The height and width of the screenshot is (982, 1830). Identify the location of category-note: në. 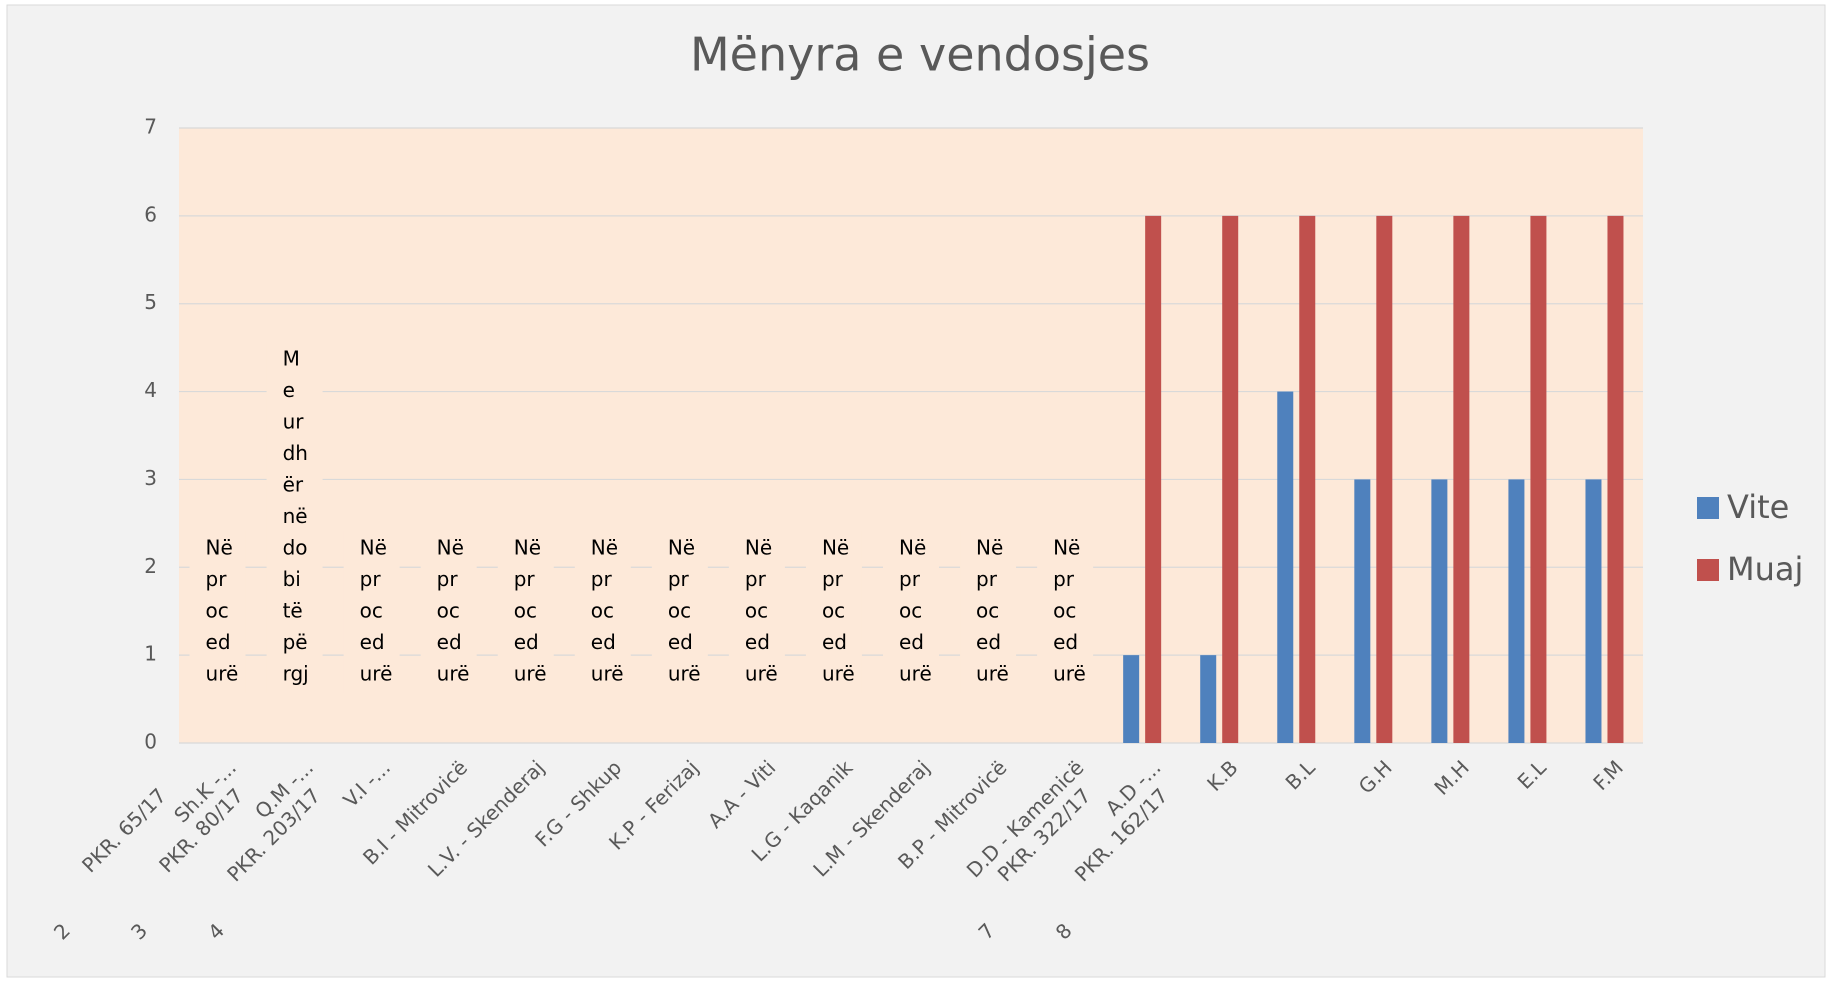
(295, 516).